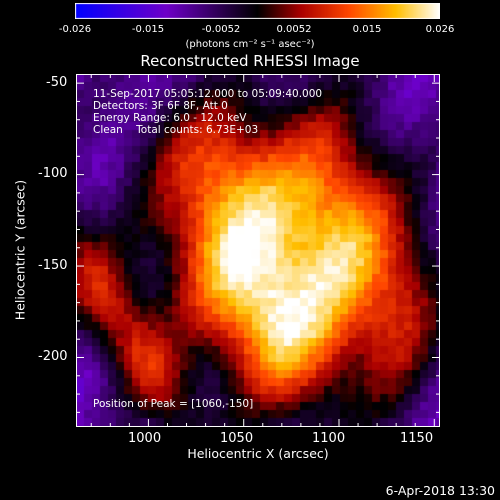 This screenshot has width=500, height=500. Describe the element at coordinates (173, 404) in the screenshot. I see `peak-position-annotation: Position of Peak = [1060,-150]` at that location.